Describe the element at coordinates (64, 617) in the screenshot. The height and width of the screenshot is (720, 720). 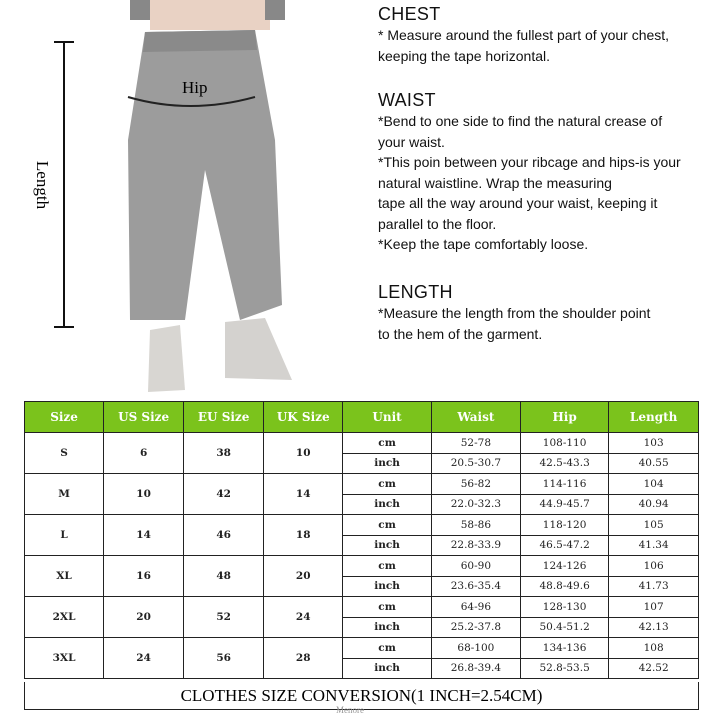
I see `table-cell: 2XL` at that location.